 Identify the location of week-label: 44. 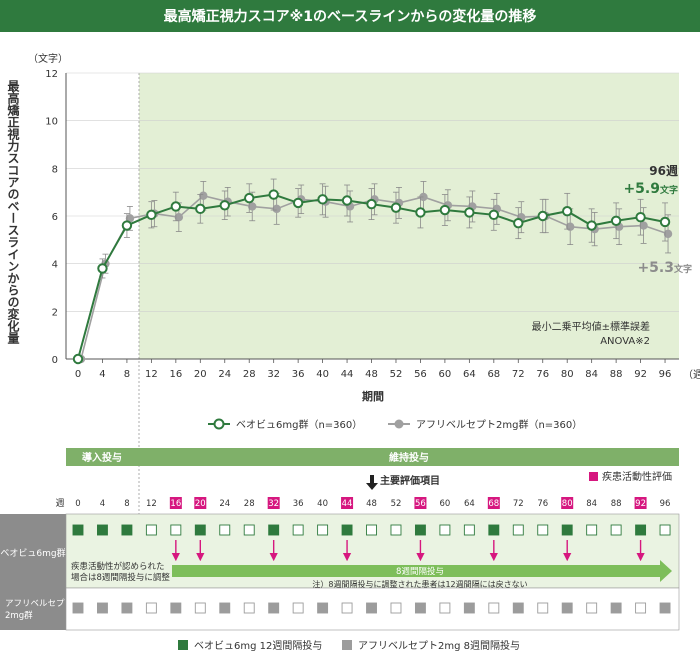
(347, 504).